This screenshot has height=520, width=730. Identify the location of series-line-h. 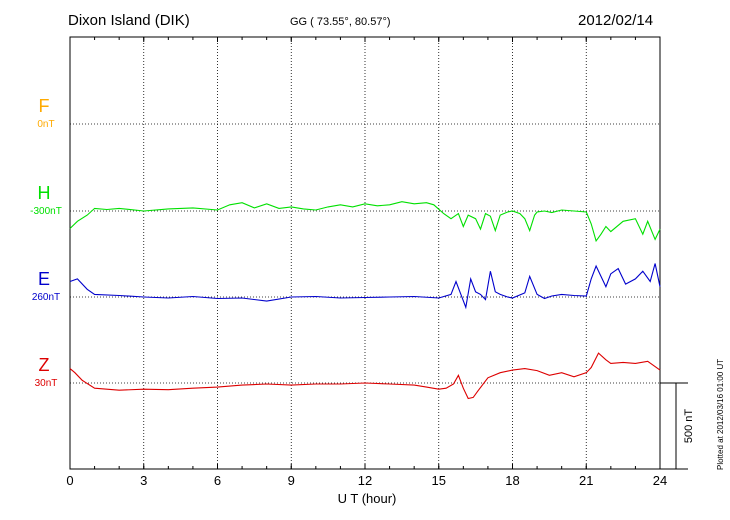
(365, 222).